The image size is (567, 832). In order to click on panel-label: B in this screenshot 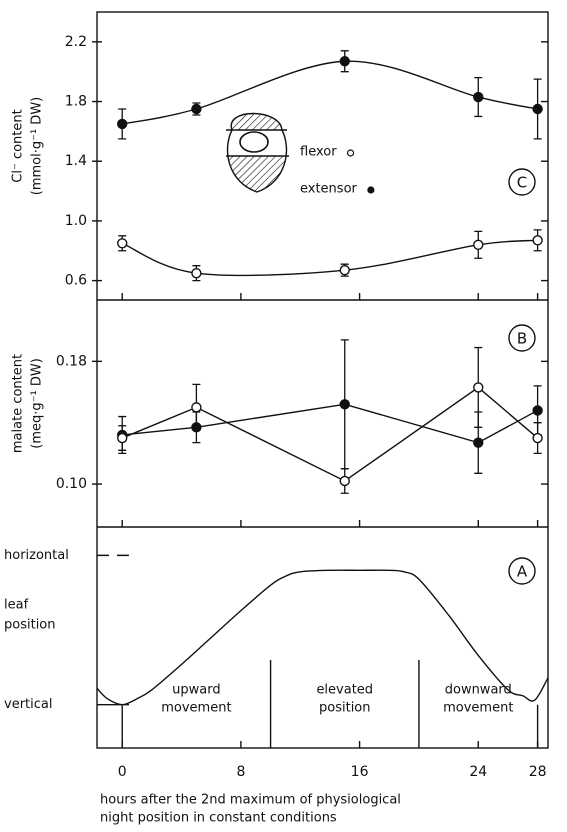, I will do `click(522, 339)`.